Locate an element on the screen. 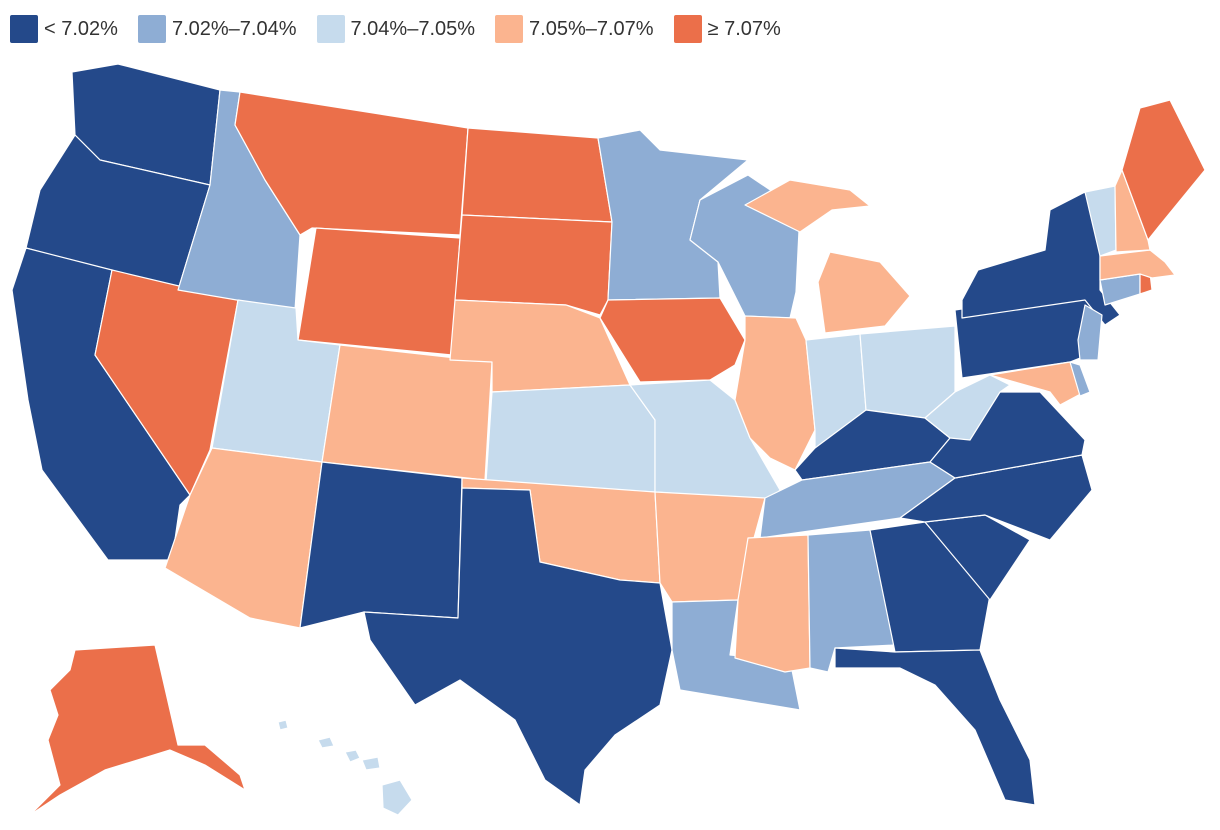 This screenshot has width=1220, height=830. legend-item: 7.04%–7.05% is located at coordinates (396, 29).